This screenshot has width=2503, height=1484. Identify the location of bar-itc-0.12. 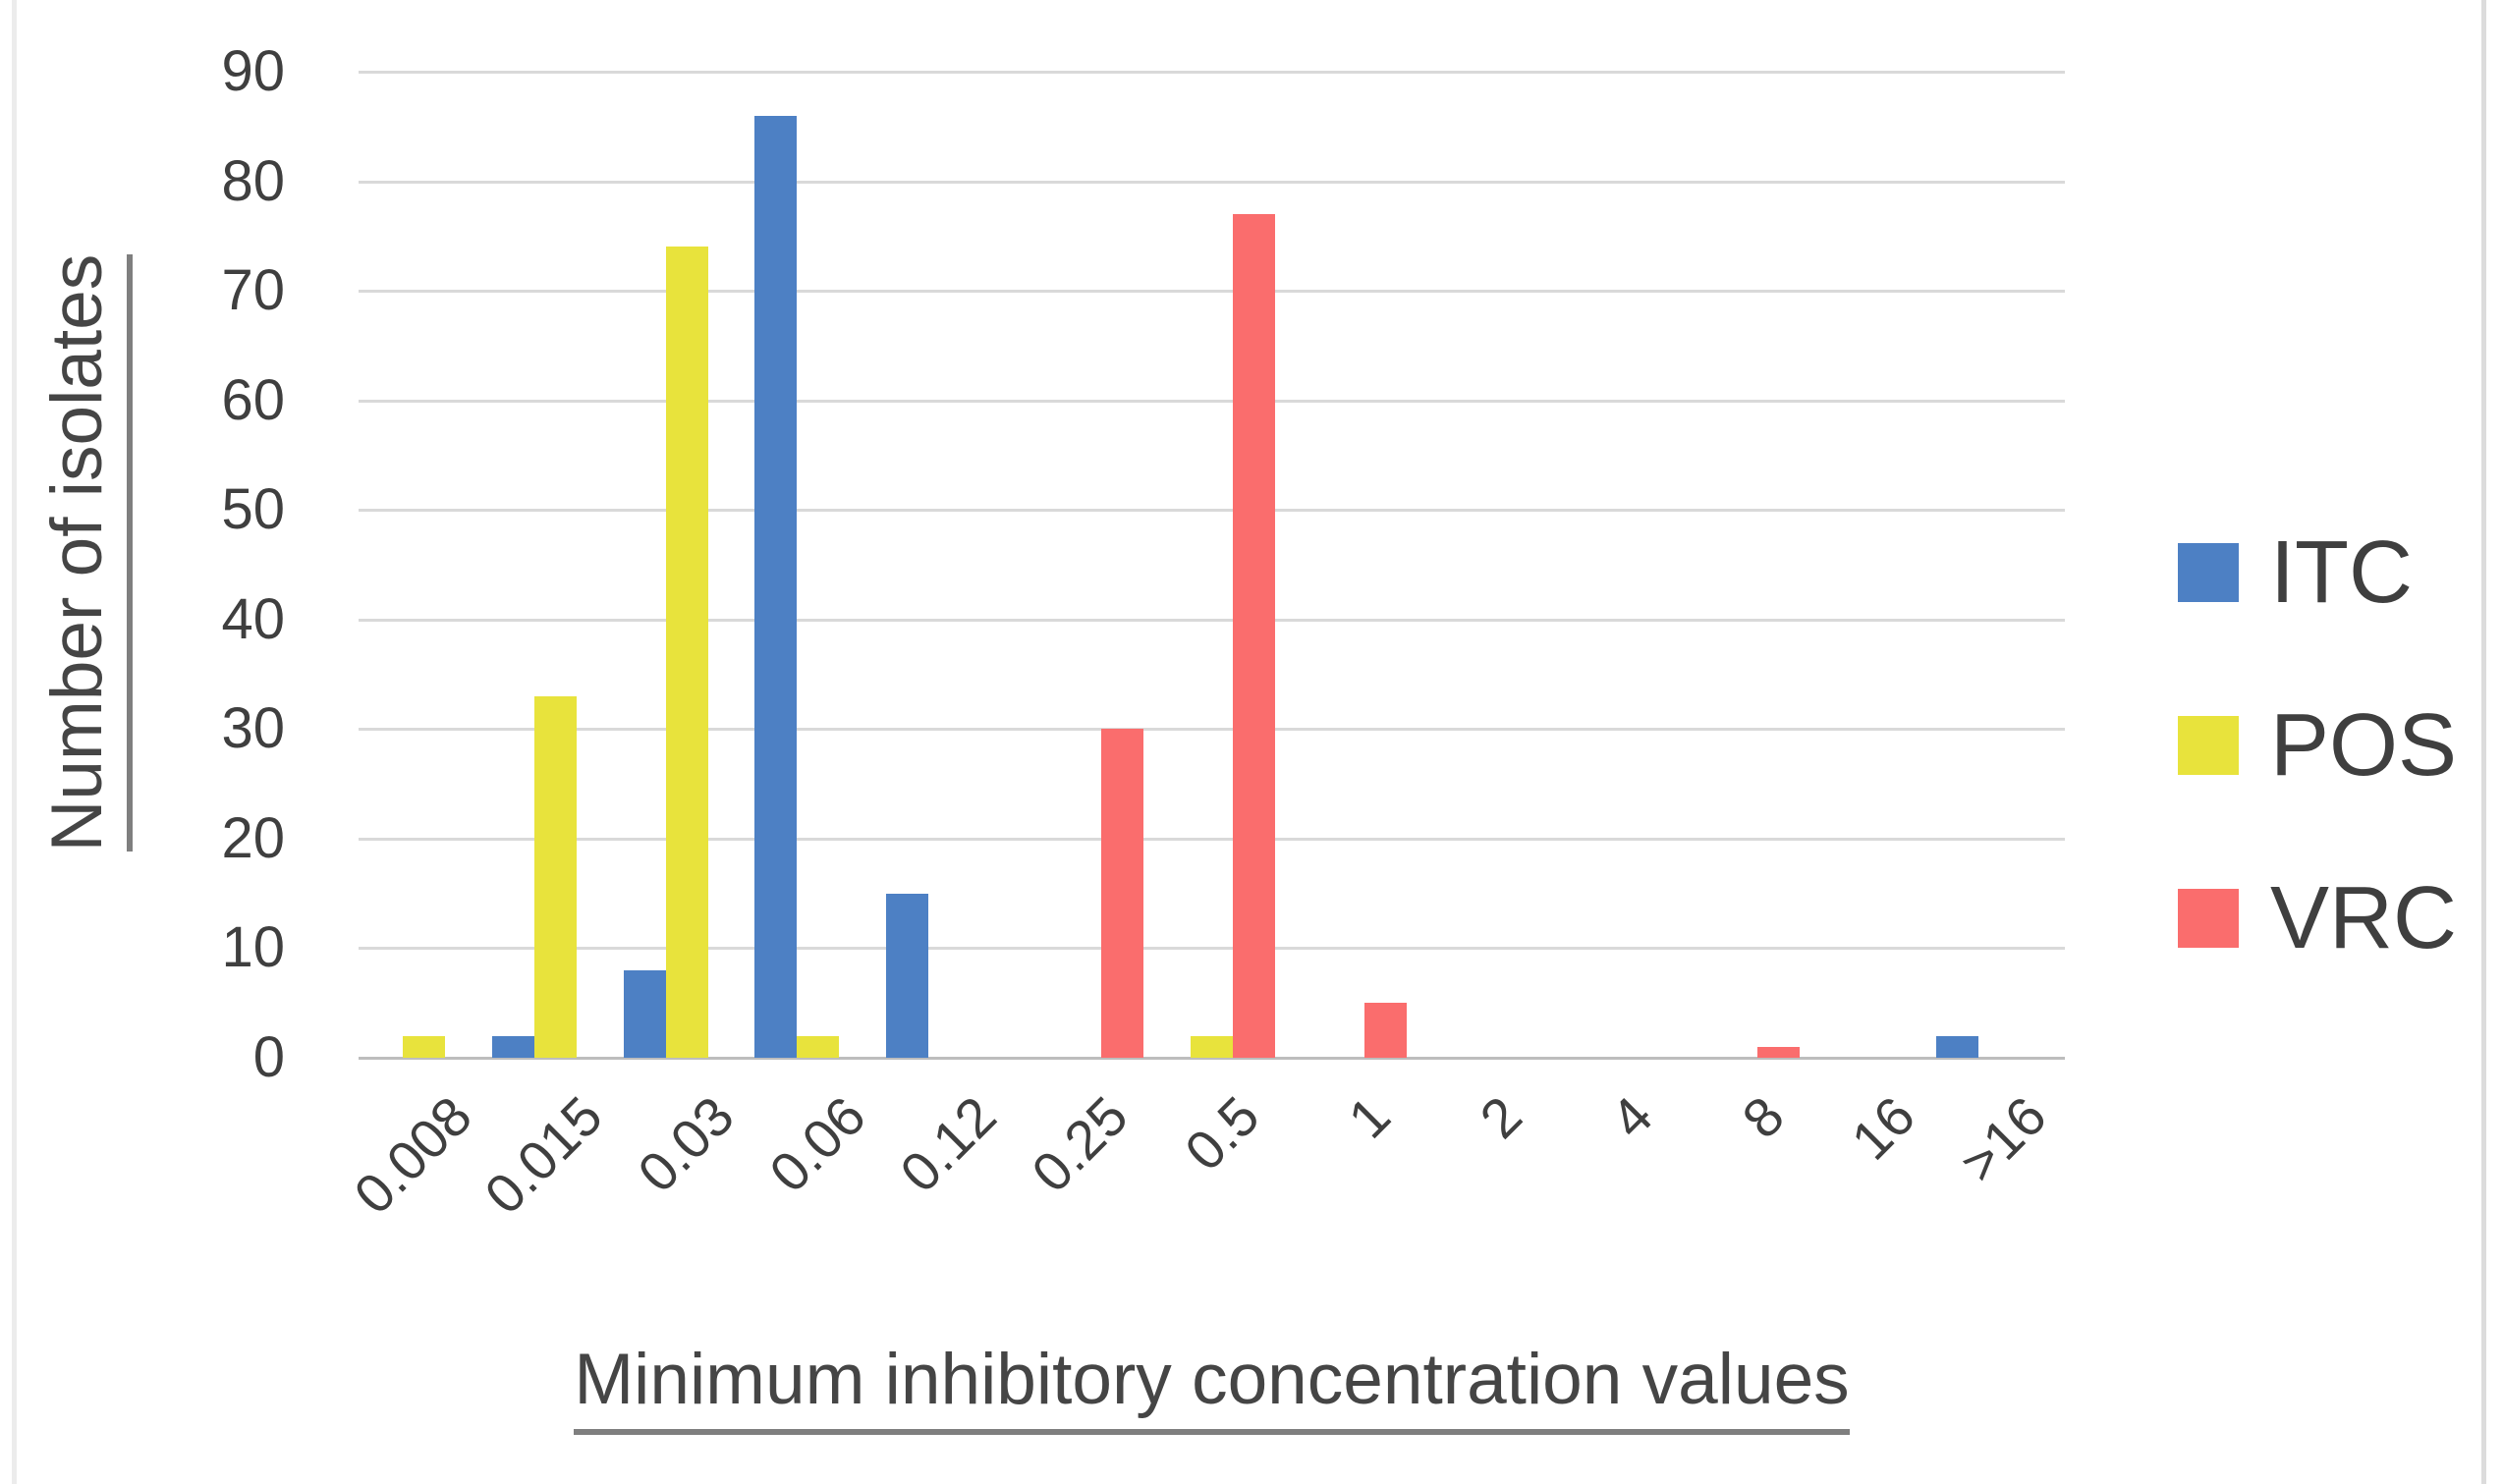
(906, 975).